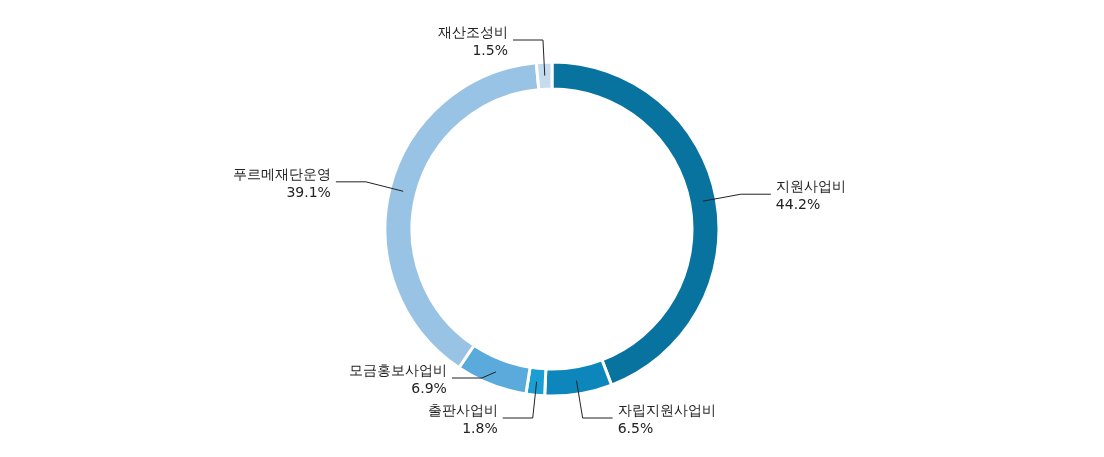 This screenshot has height=457, width=1104. Describe the element at coordinates (490, 50) in the screenshot. I see `data-label: 1.5%` at that location.